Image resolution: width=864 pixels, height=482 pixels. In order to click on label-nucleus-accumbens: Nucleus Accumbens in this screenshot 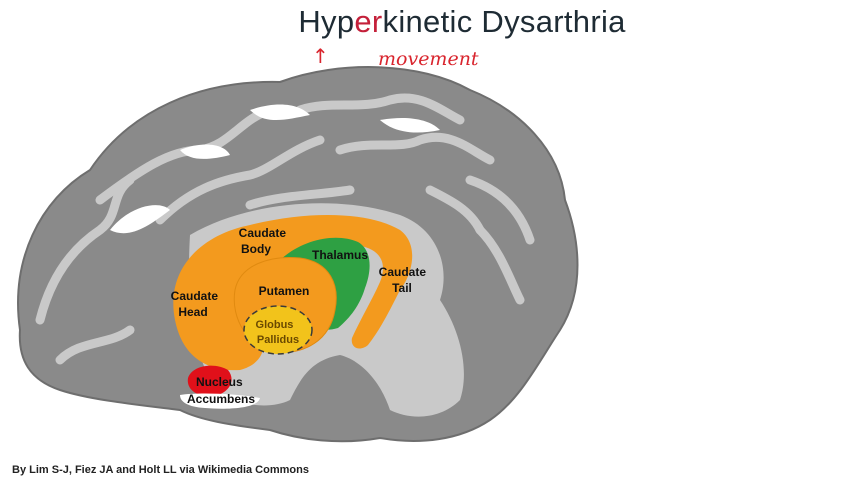, I will do `click(221, 390)`.